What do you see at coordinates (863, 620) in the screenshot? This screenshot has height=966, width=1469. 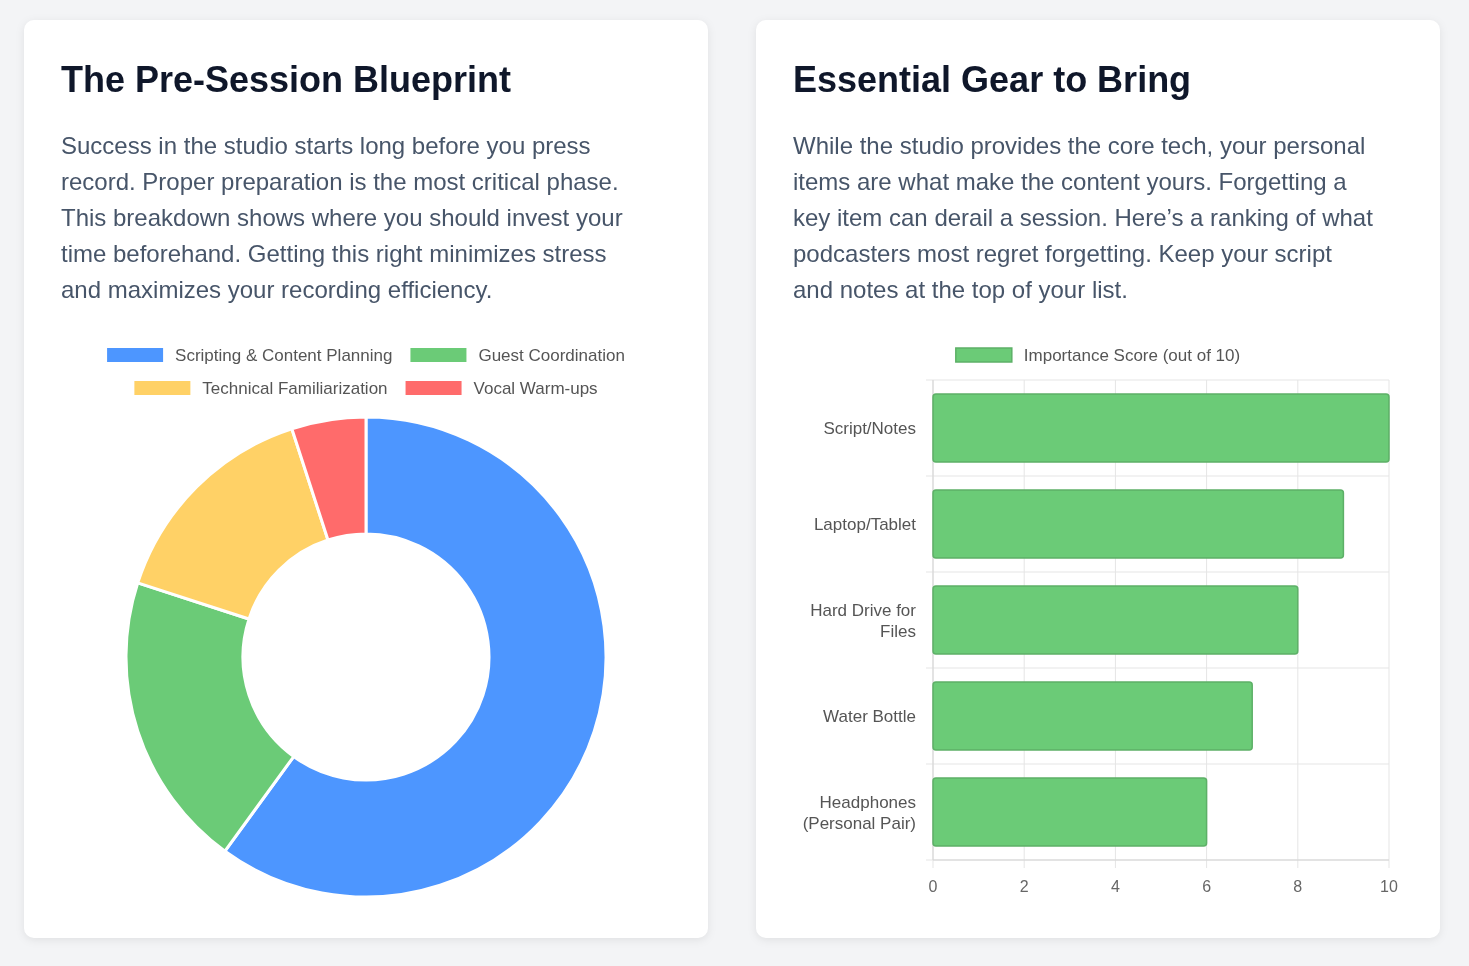 I see `y-tick-label: Hard Drive for Files` at bounding box center [863, 620].